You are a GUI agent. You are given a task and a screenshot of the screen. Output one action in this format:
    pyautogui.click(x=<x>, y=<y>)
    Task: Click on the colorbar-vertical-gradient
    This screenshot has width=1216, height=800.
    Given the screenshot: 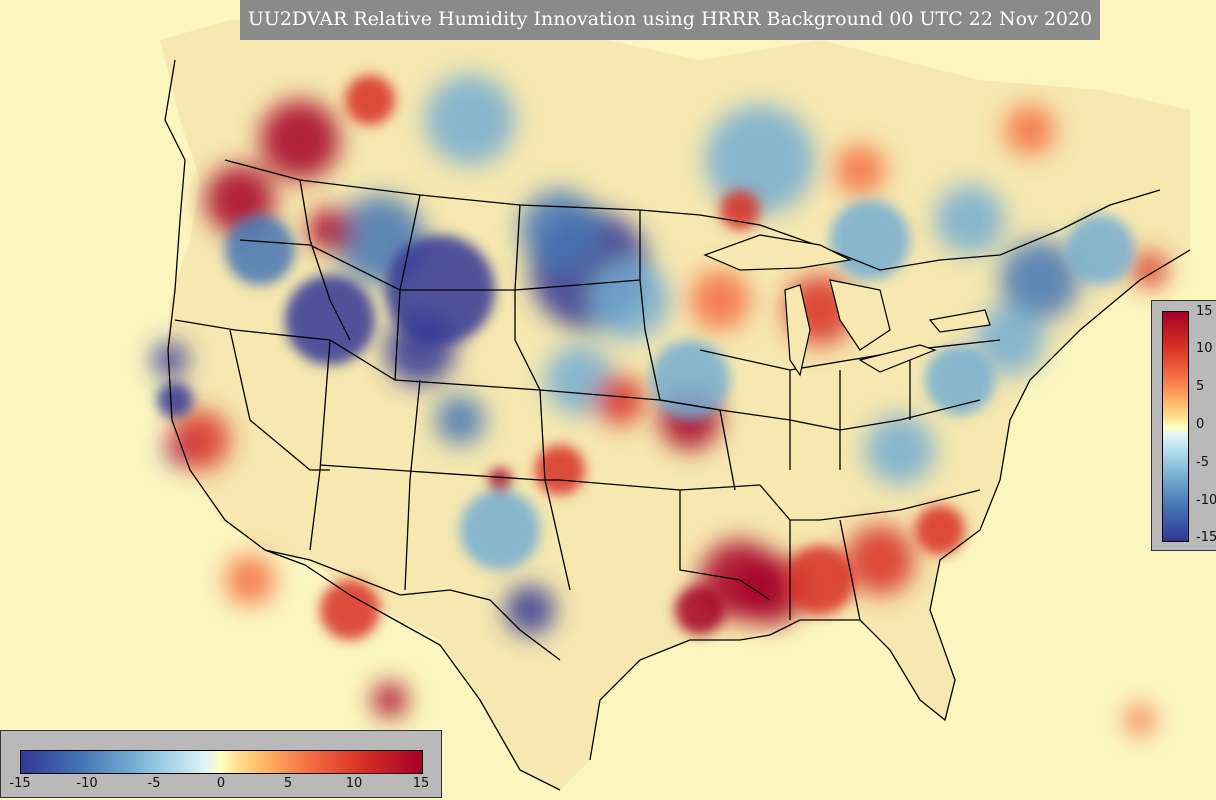 What is the action you would take?
    pyautogui.click(x=1175, y=426)
    